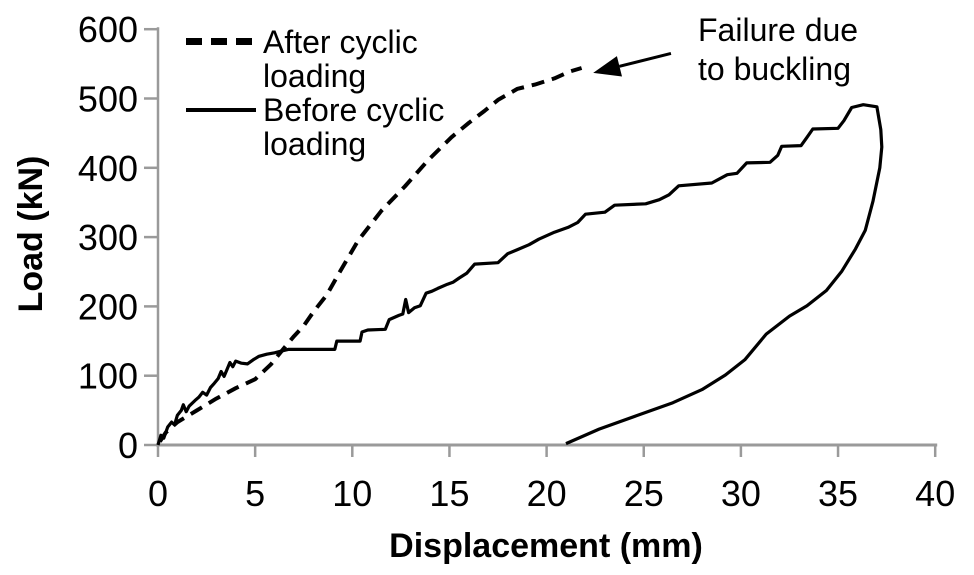  Describe the element at coordinates (108, 29) in the screenshot. I see `y-tick-label: 600` at that location.